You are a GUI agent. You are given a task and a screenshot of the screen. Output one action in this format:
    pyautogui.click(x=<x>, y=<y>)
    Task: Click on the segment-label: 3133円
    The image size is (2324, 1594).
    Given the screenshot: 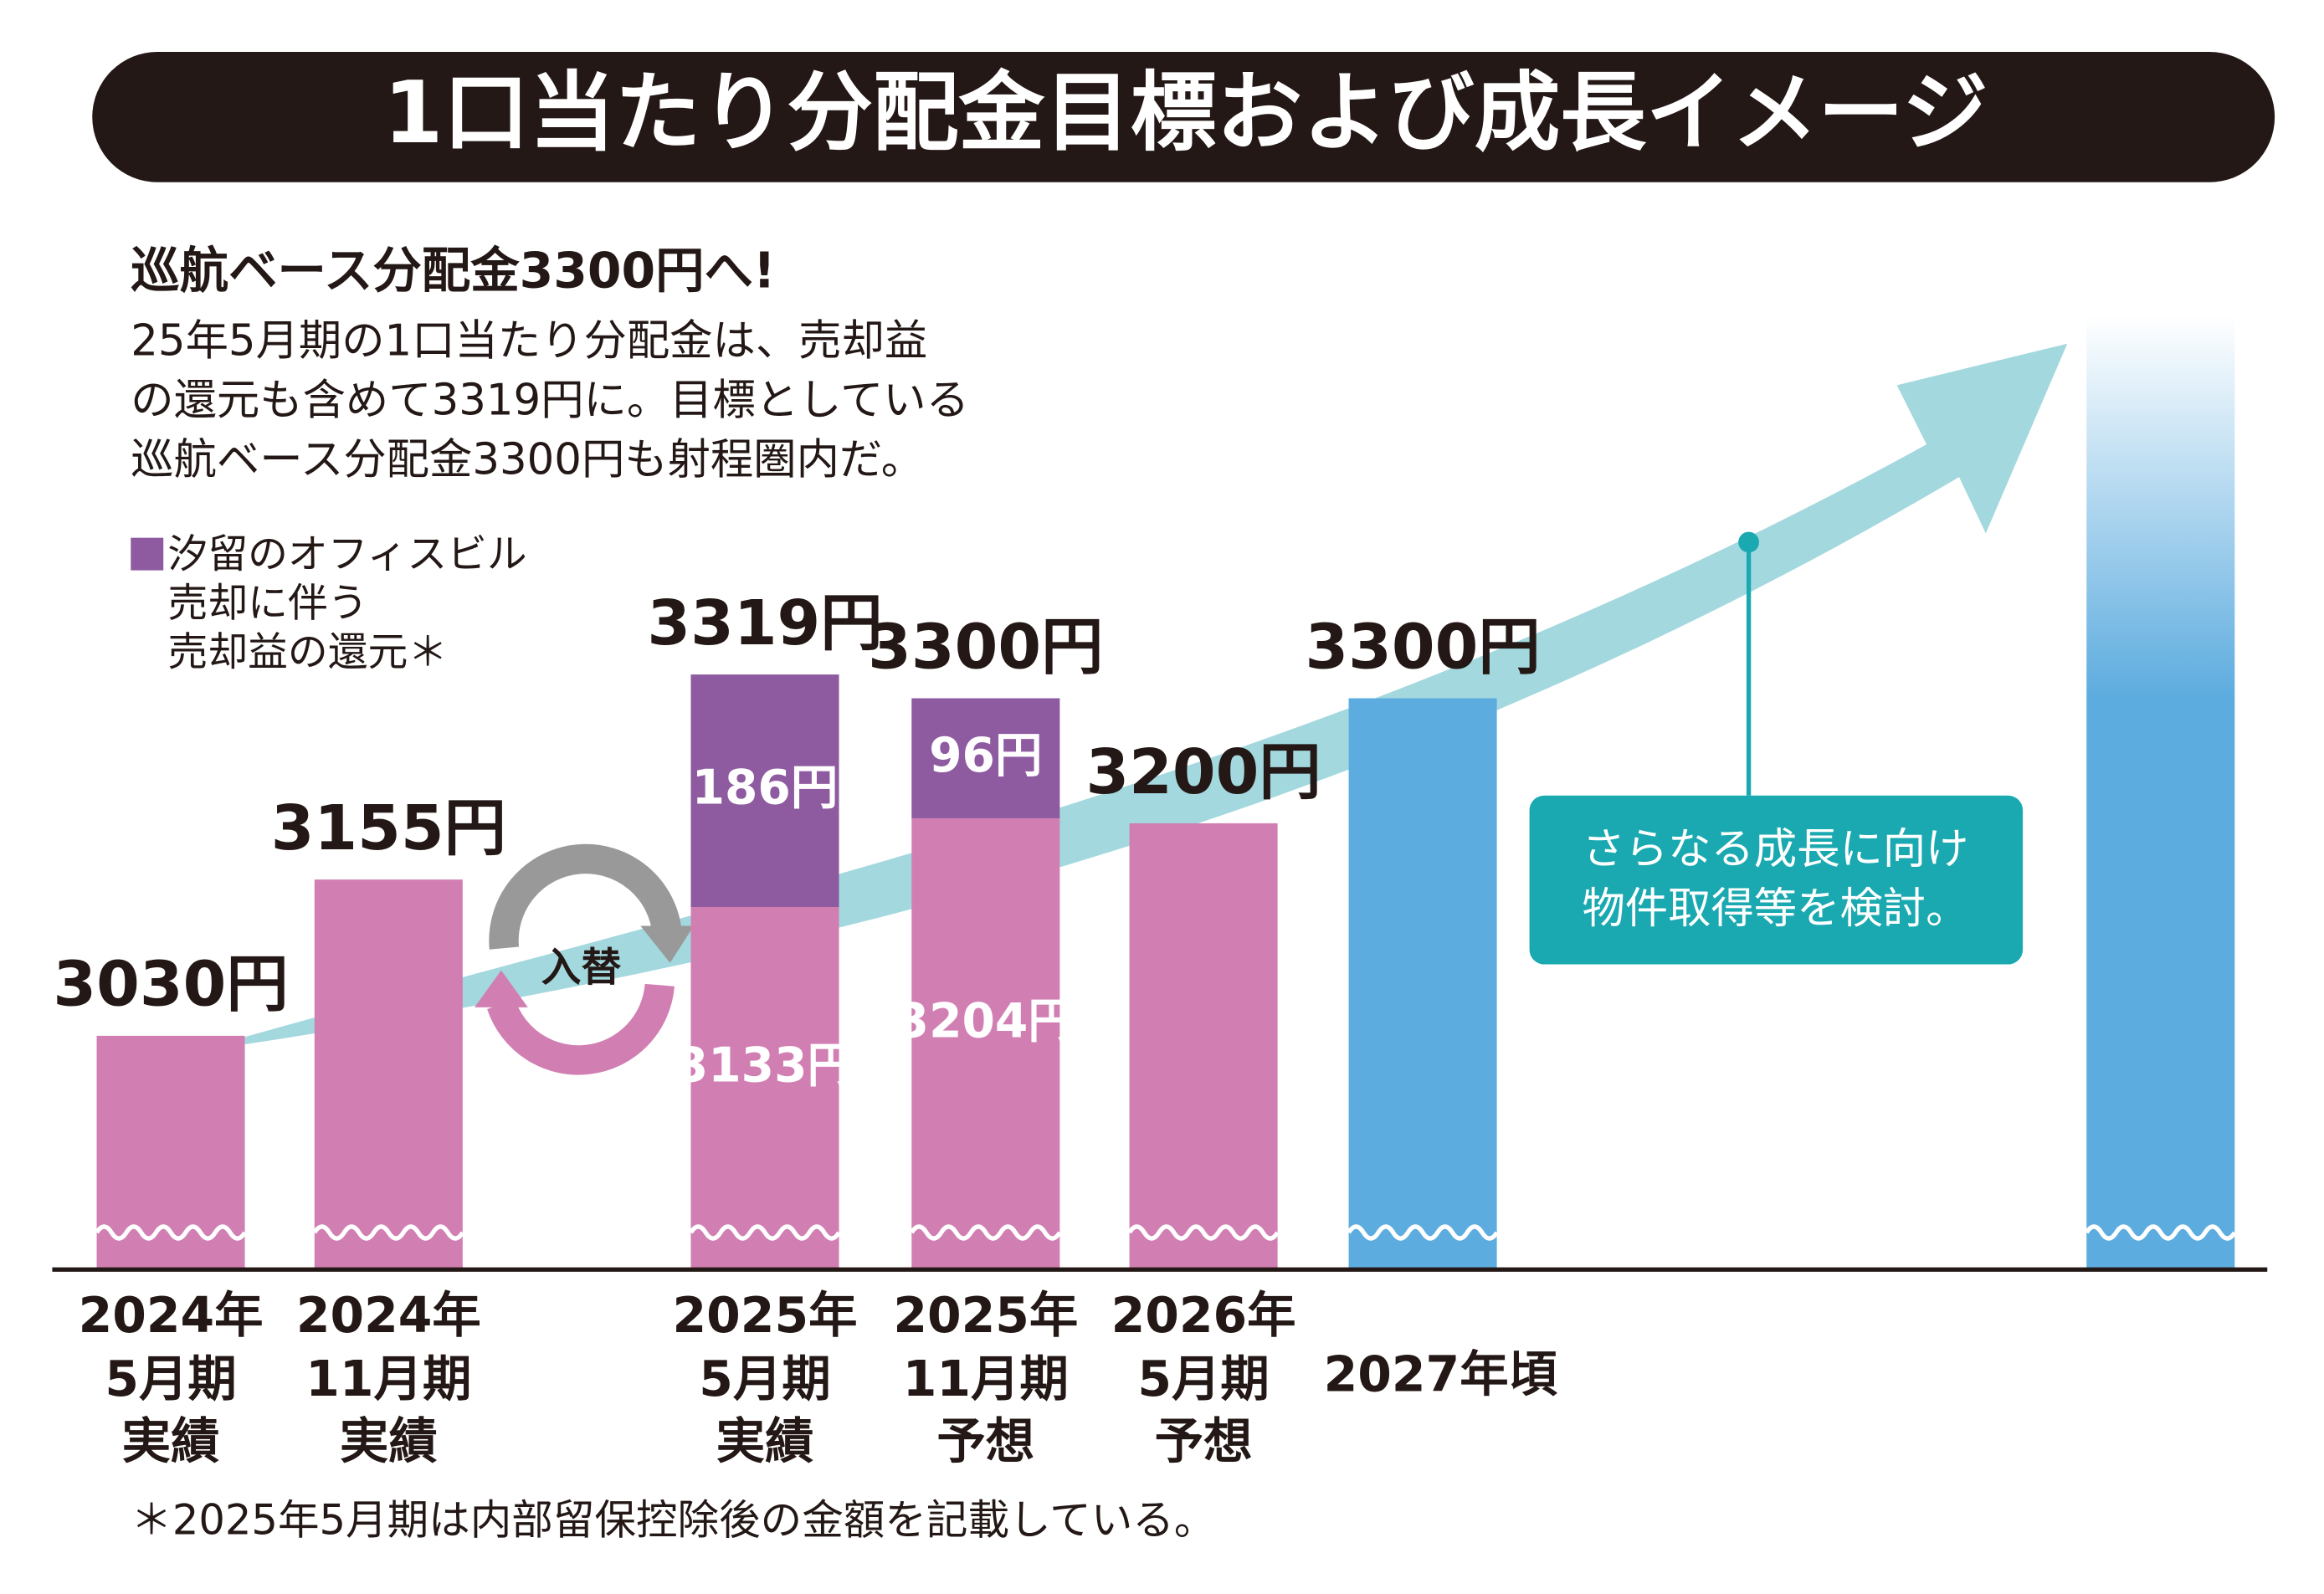 What is the action you would take?
    pyautogui.click(x=764, y=1065)
    